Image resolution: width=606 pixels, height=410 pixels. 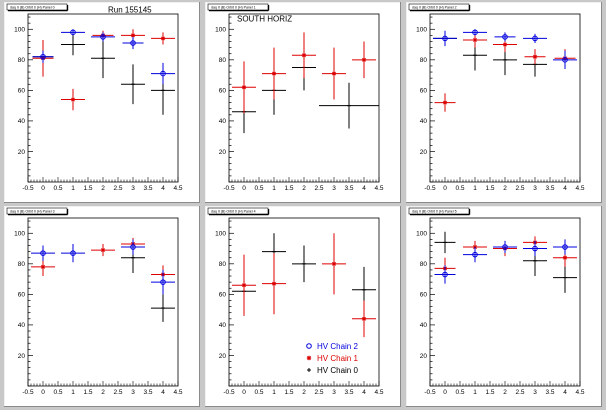 I want to click on x-tick-label: 2.5, so click(x=318, y=392).